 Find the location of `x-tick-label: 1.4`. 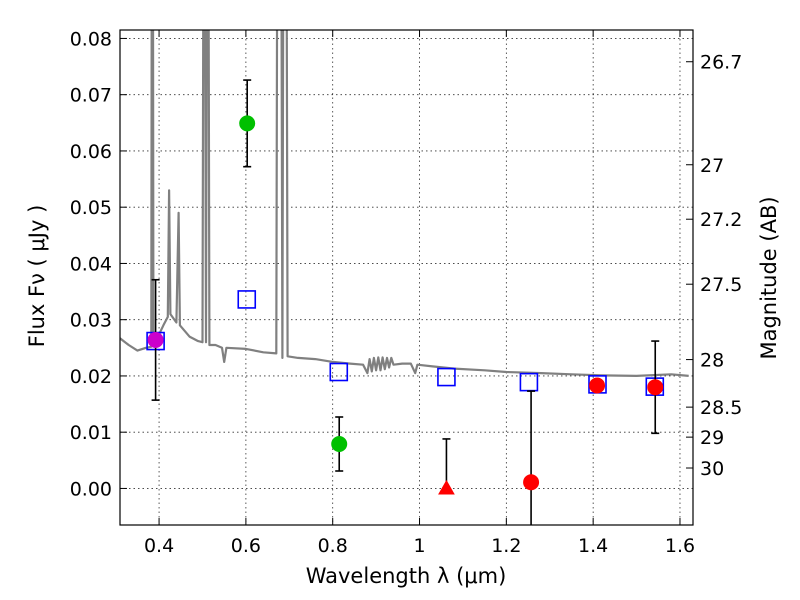

x-tick-label: 1.4 is located at coordinates (593, 546).